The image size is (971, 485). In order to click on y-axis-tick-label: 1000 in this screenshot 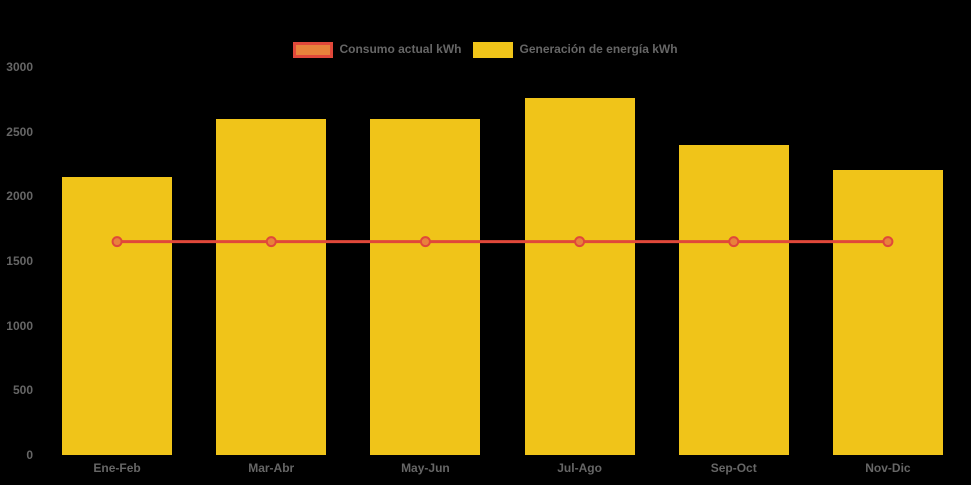, I will do `click(19, 325)`.